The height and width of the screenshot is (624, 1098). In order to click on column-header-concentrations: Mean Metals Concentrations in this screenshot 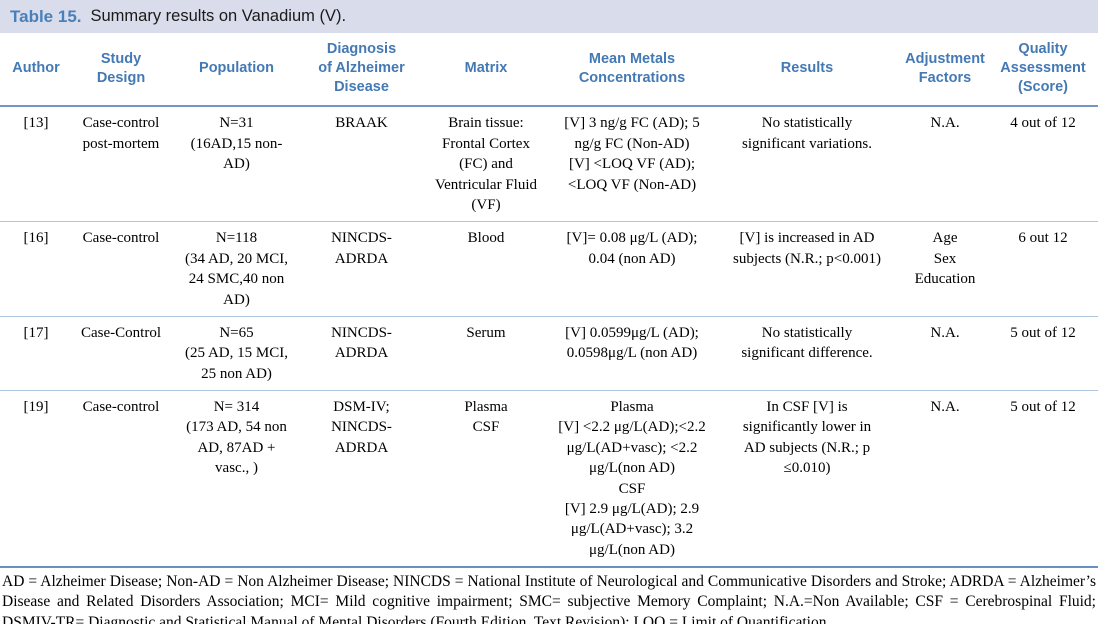, I will do `click(632, 70)`.